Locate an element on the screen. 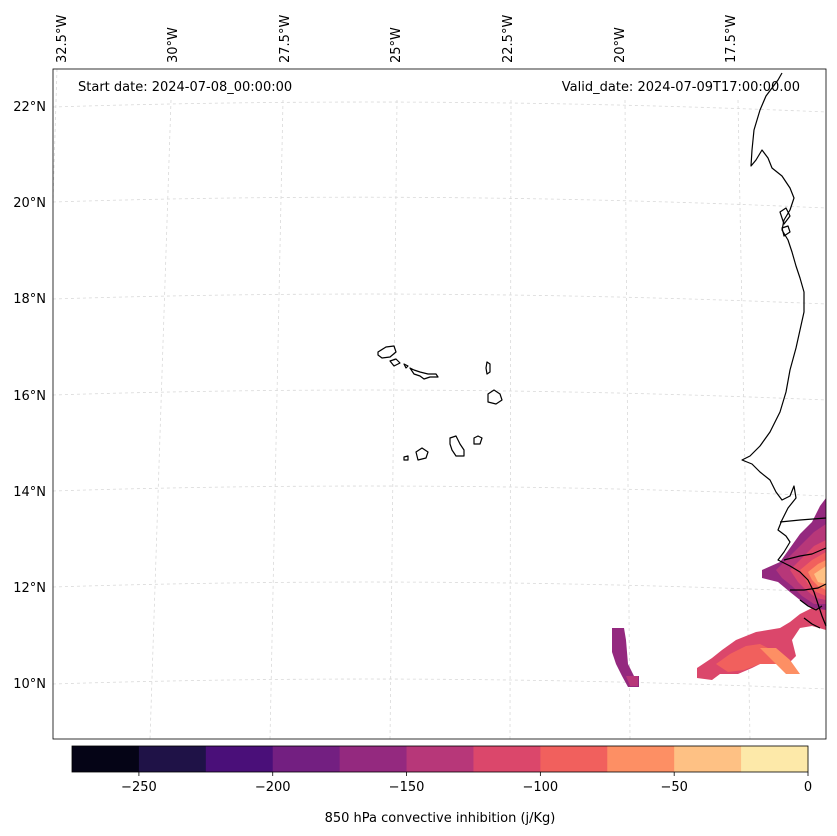  colorbar-frame is located at coordinates (440, 759).